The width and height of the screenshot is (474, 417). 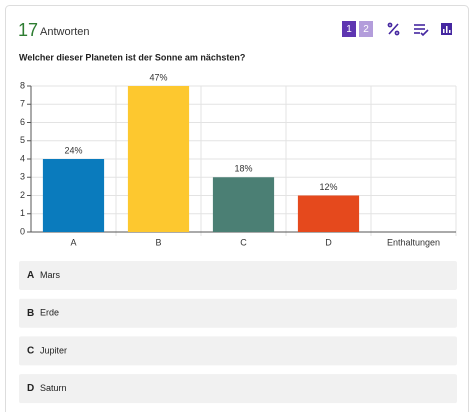 I want to click on y-tick-label: 7, so click(x=22, y=104).